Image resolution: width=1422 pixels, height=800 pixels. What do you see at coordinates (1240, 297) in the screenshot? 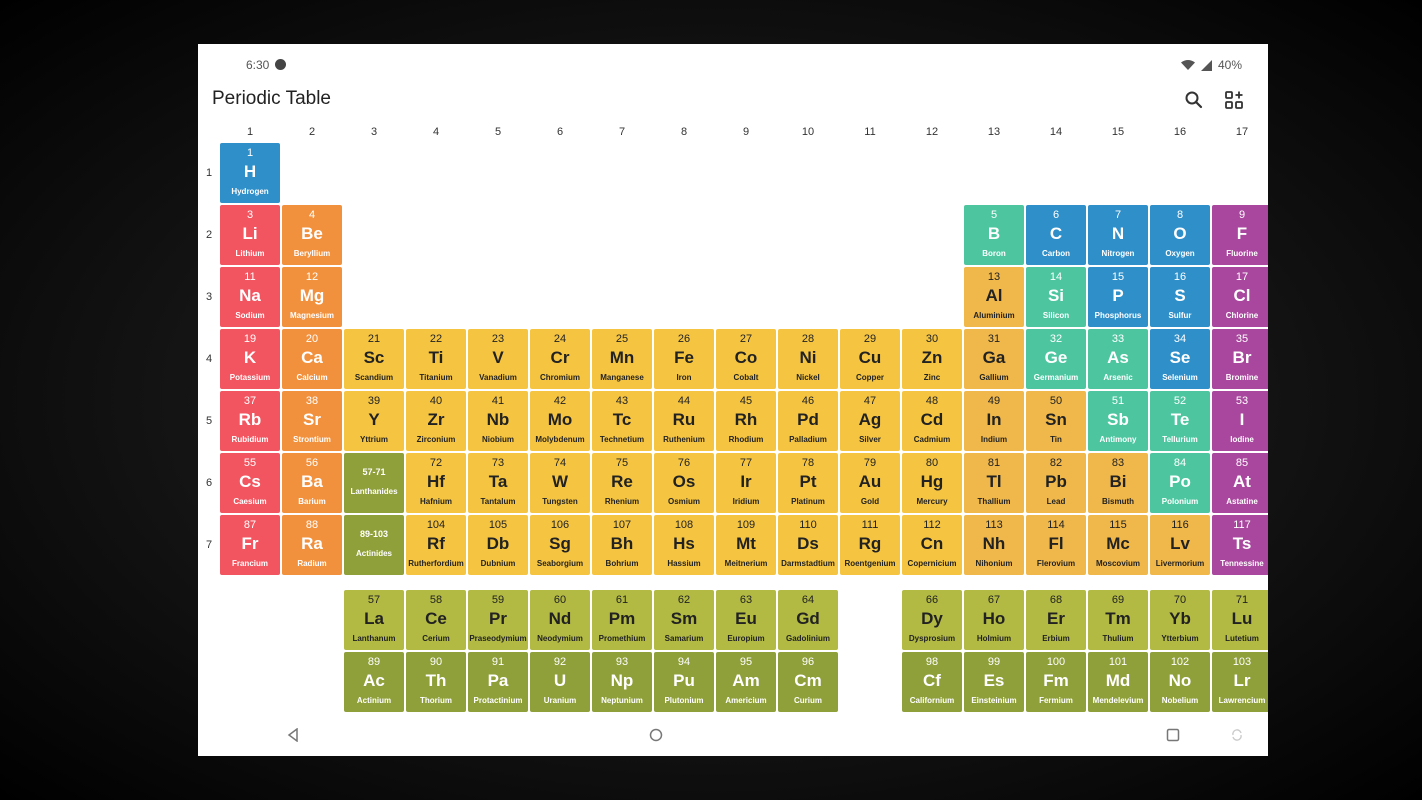
I see `element-tile: 17 Cl Chlorine` at bounding box center [1240, 297].